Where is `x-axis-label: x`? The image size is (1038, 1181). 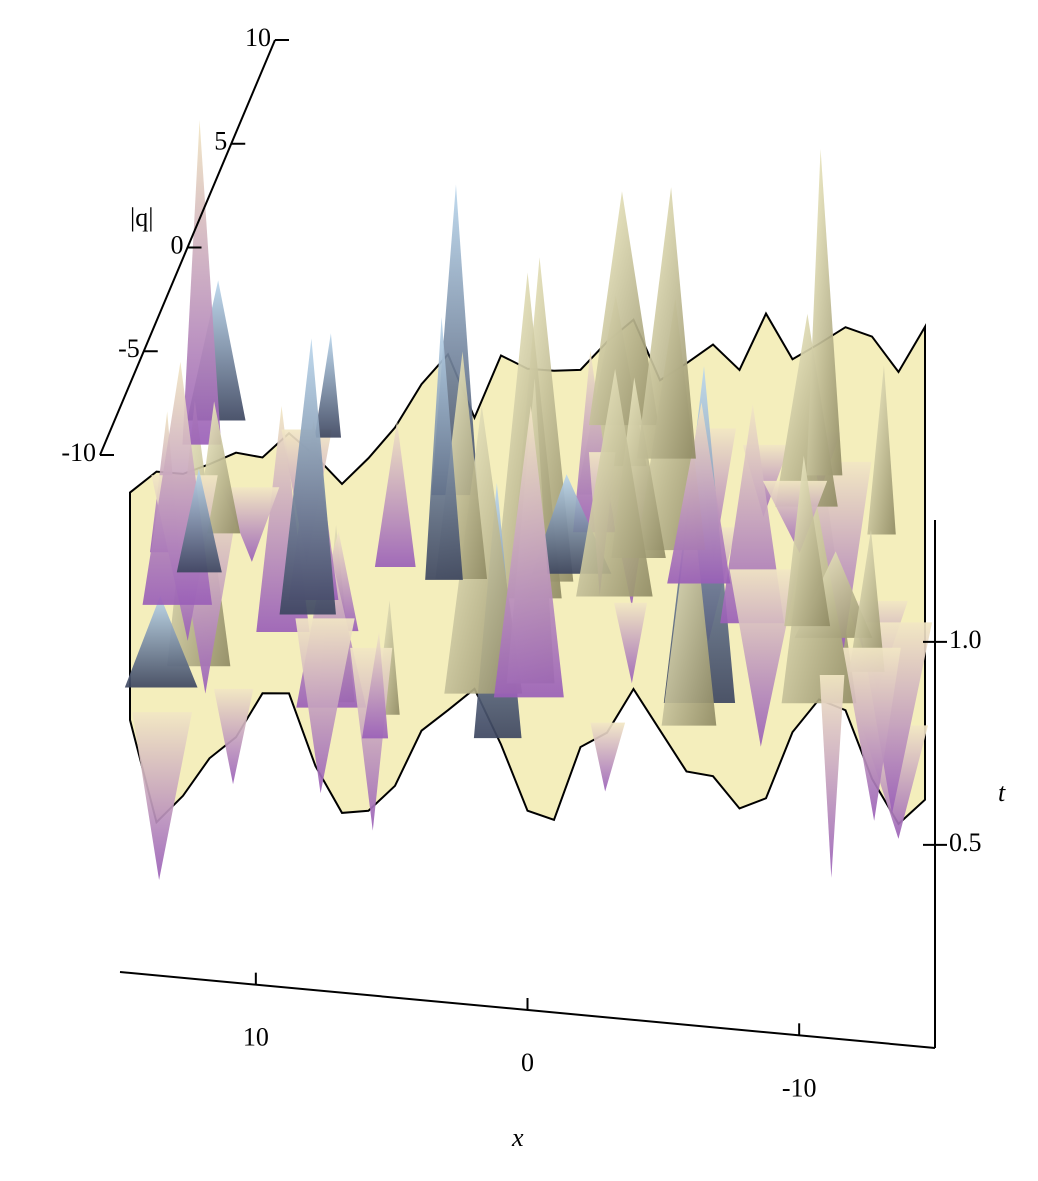 x-axis-label: x is located at coordinates (517, 1137).